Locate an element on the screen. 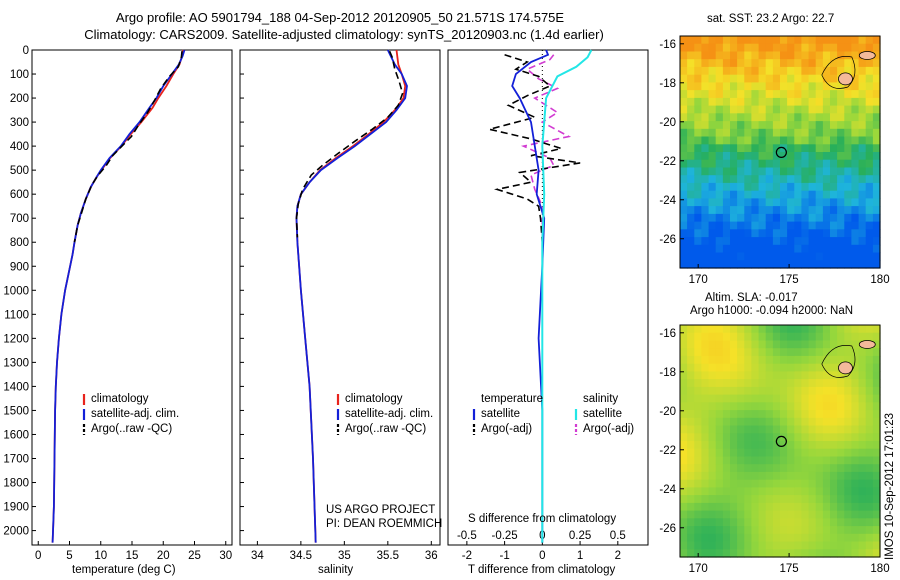 The width and height of the screenshot is (900, 580). depth-tick-label: 400 is located at coordinates (19, 147).